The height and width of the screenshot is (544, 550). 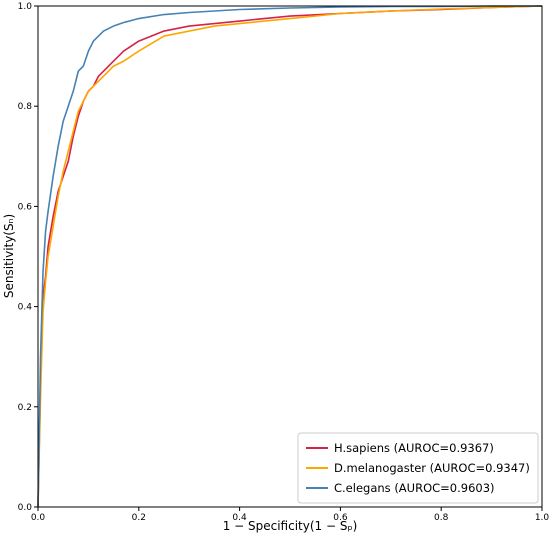 What do you see at coordinates (9, 256) in the screenshot?
I see `y-axis-label: Sensitivity(Sₙ)` at bounding box center [9, 256].